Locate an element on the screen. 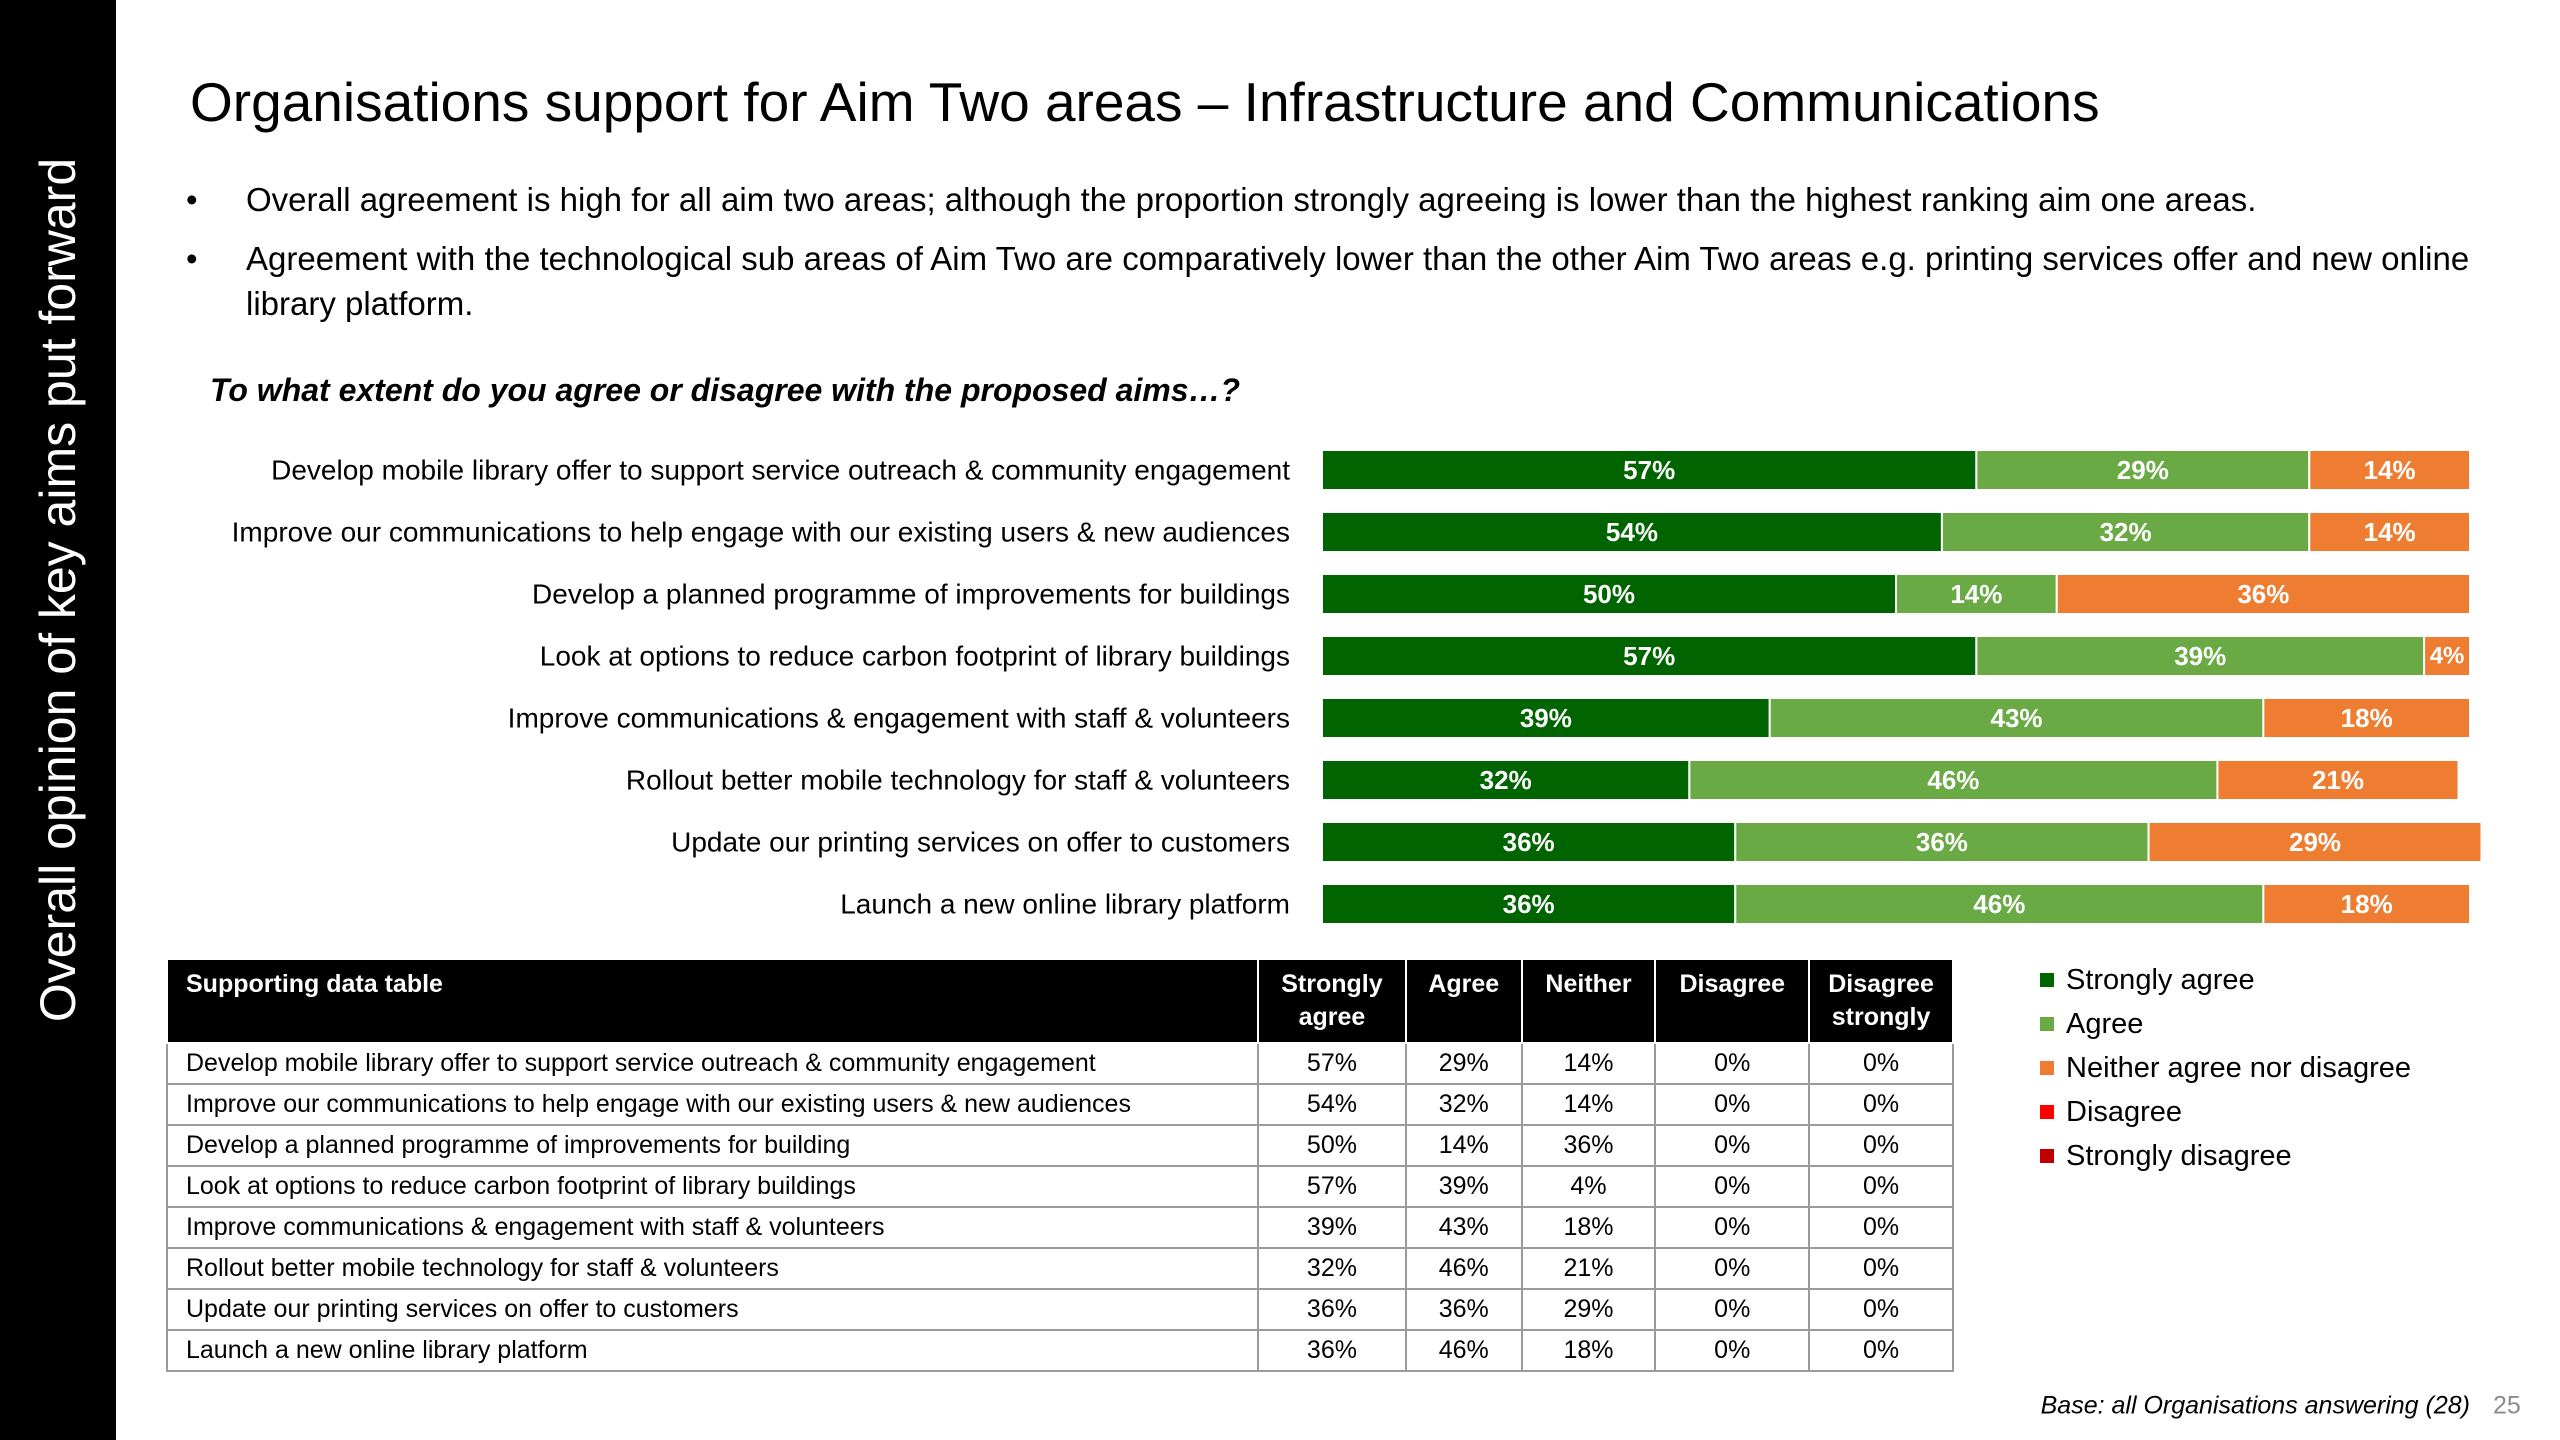  data-label: 21% is located at coordinates (2338, 780).